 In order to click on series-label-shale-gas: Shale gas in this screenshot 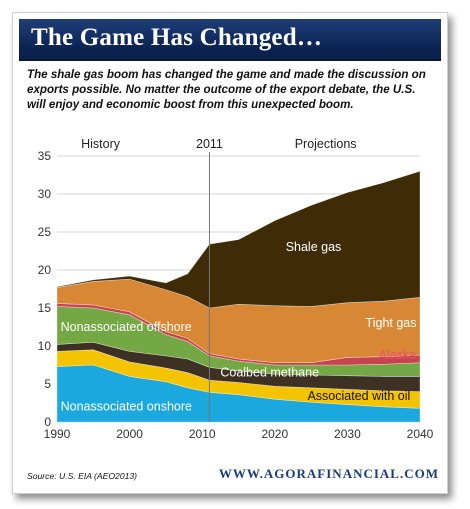, I will do `click(314, 247)`.